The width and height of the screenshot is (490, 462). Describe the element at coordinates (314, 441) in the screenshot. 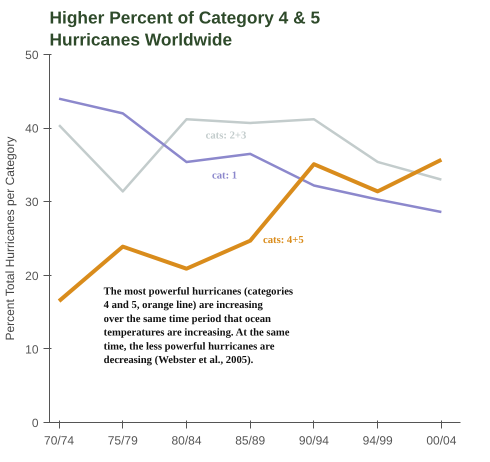

I see `x-tick-label: 90/94` at that location.